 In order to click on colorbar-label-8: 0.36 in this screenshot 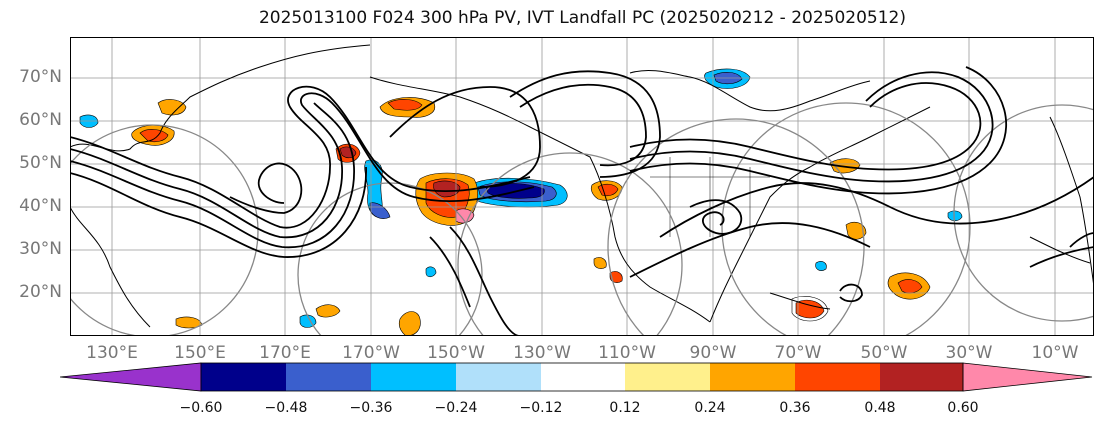, I will do `click(795, 408)`.